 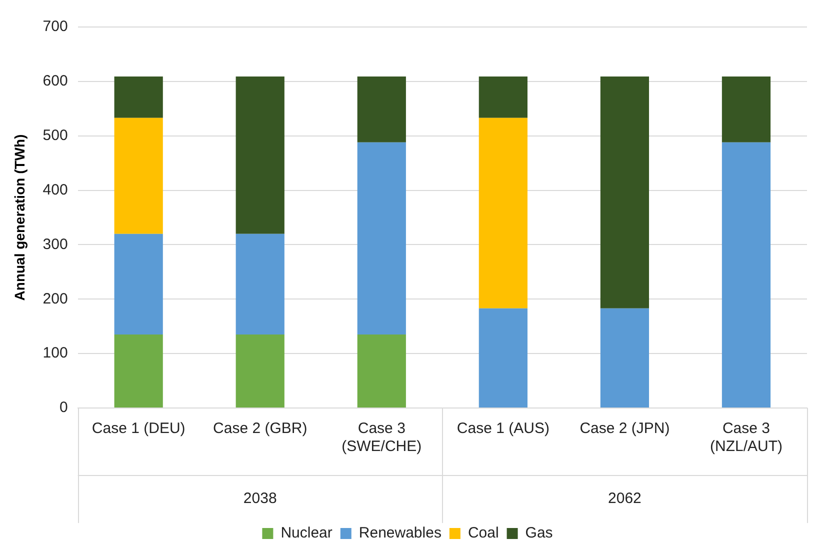 What do you see at coordinates (19, 217) in the screenshot?
I see `y-axis-title: Annual generation (TWh)` at bounding box center [19, 217].